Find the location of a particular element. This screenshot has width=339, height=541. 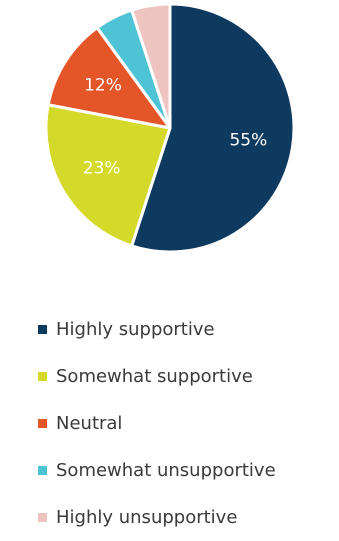

legend-item-highly-supportive: Highly supportive is located at coordinates (157, 329).